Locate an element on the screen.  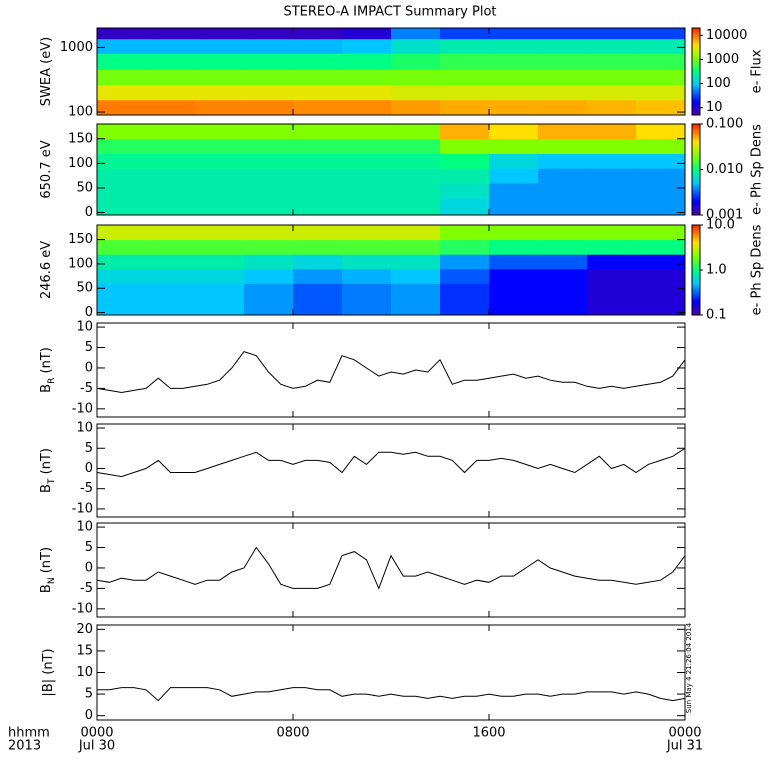
plot-title: STEREO-A IMPACT Summary Plot is located at coordinates (389, 12).